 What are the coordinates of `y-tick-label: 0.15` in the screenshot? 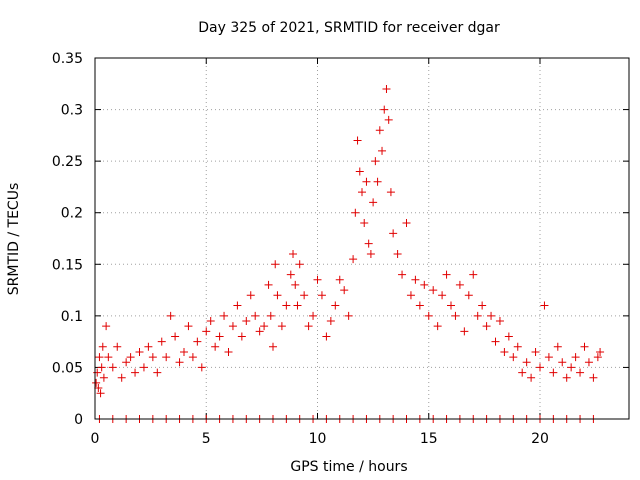 It's located at (67, 265).